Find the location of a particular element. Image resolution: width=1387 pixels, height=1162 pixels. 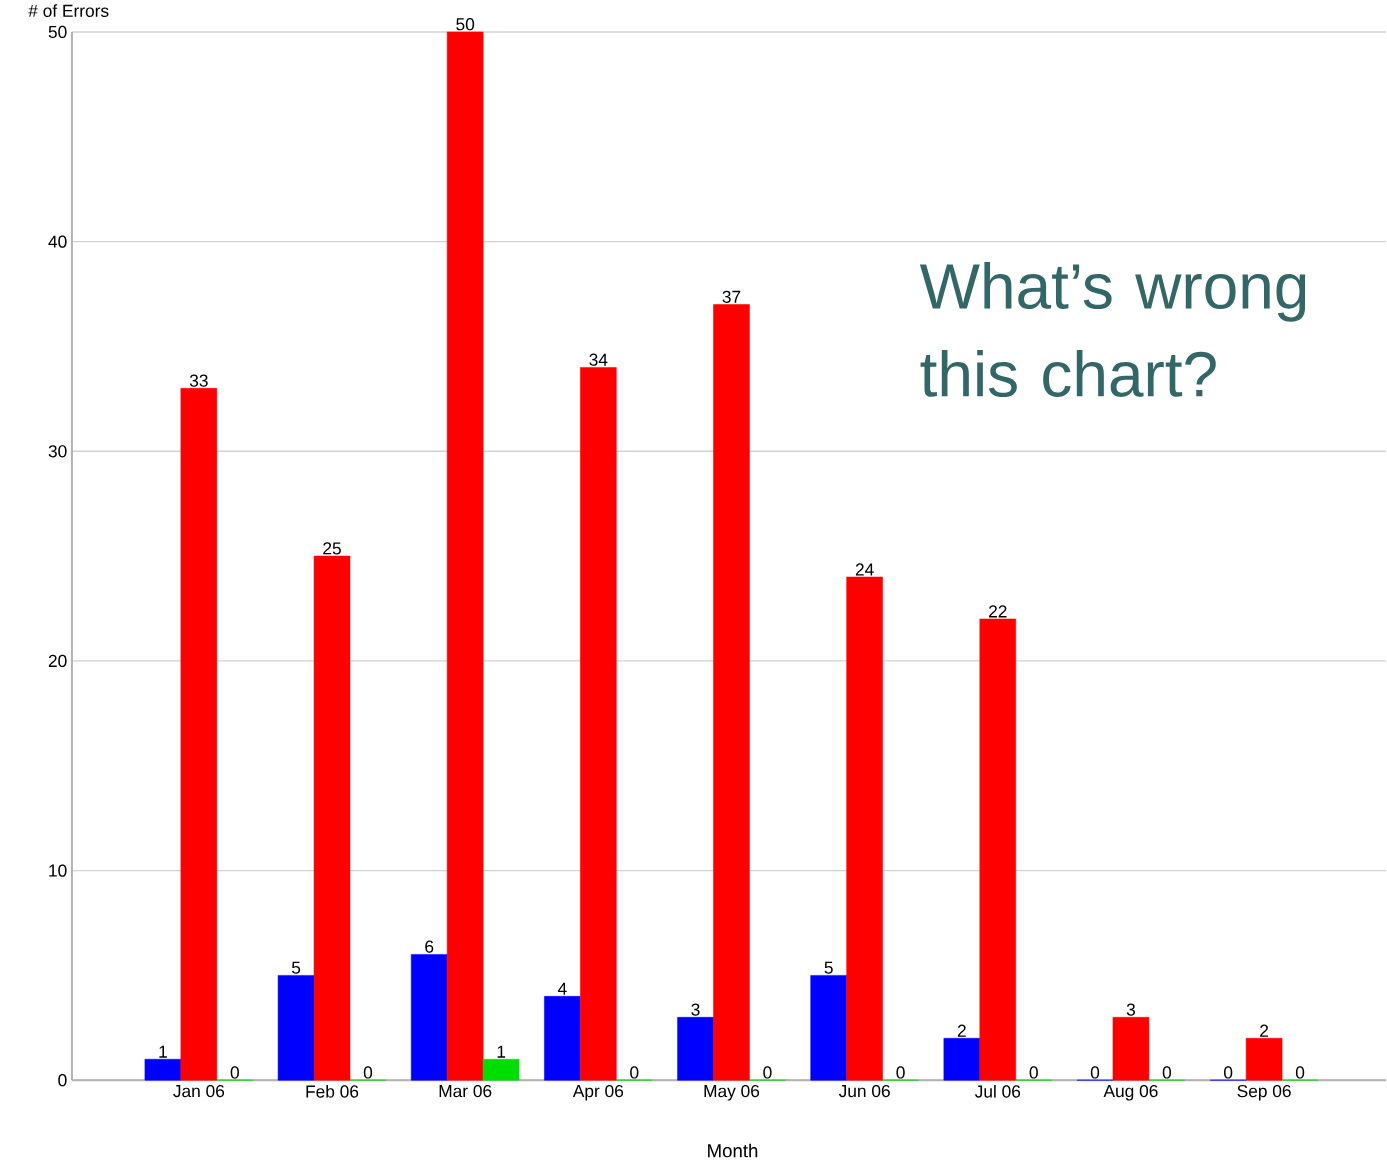

x-tick-label: Jun 06 is located at coordinates (864, 1091).